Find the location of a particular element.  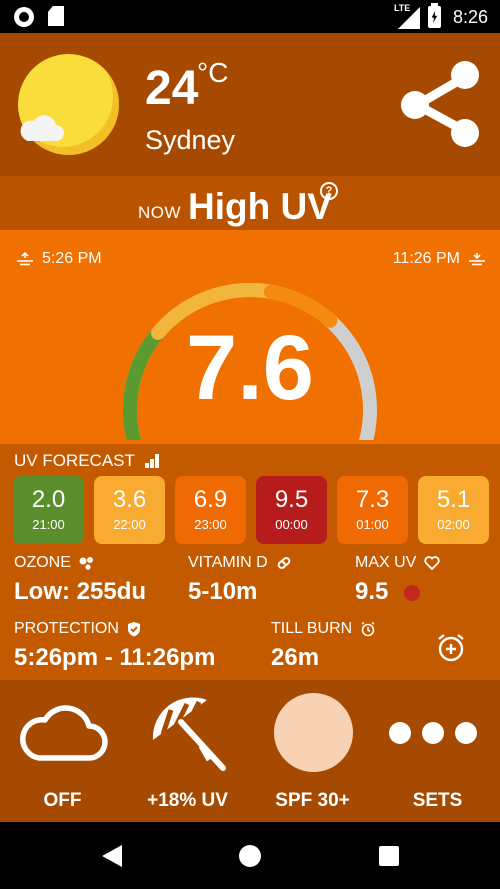

max-uv-indicator-dot is located at coordinates (412, 592).